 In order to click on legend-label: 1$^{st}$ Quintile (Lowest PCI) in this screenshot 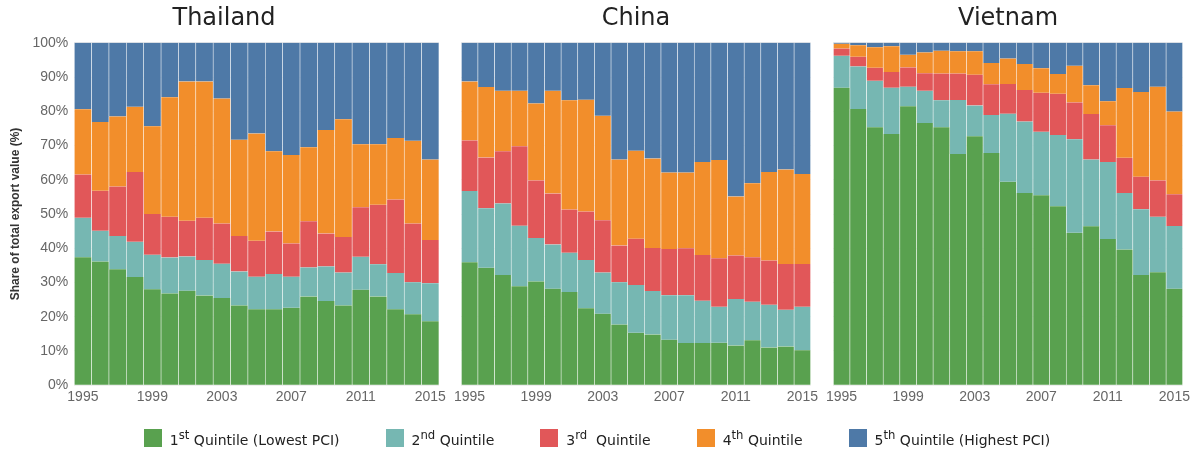, I will do `click(254, 438)`.